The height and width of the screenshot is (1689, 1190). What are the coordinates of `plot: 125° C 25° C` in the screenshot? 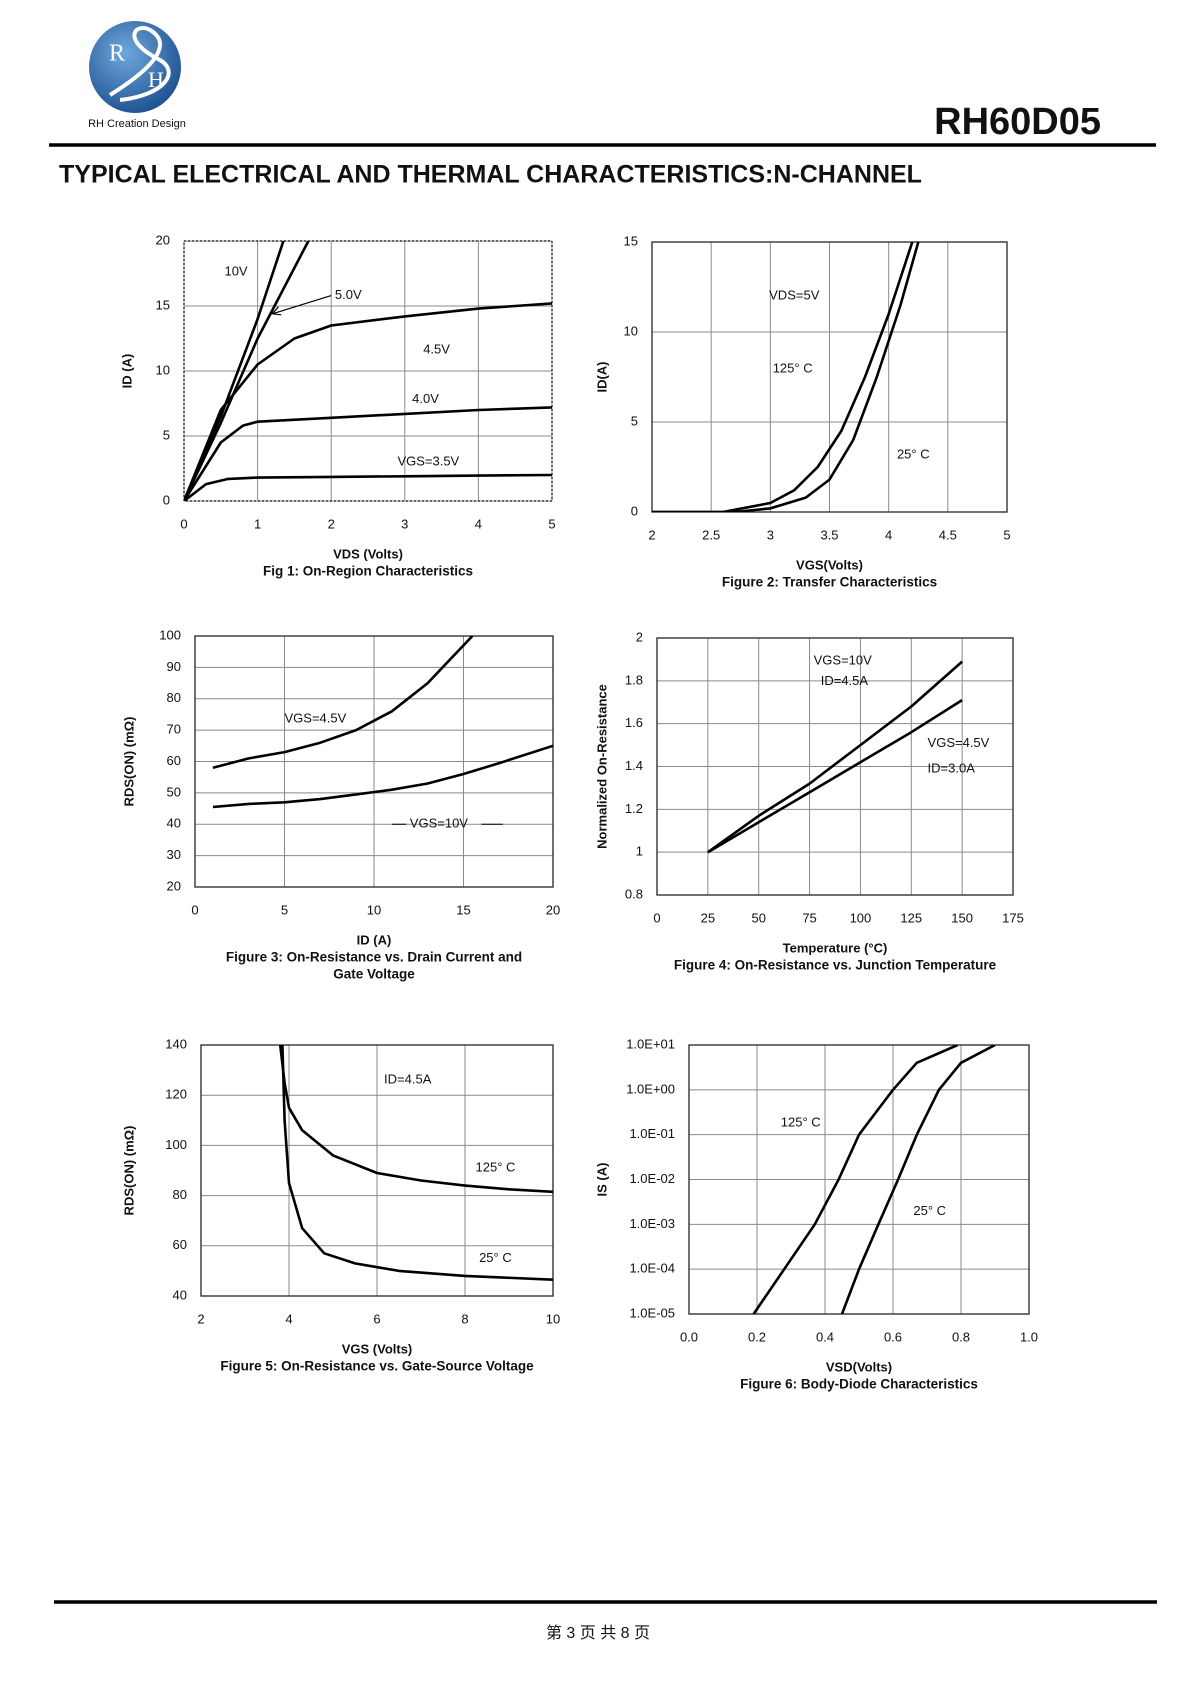 It's located at (874, 1179).